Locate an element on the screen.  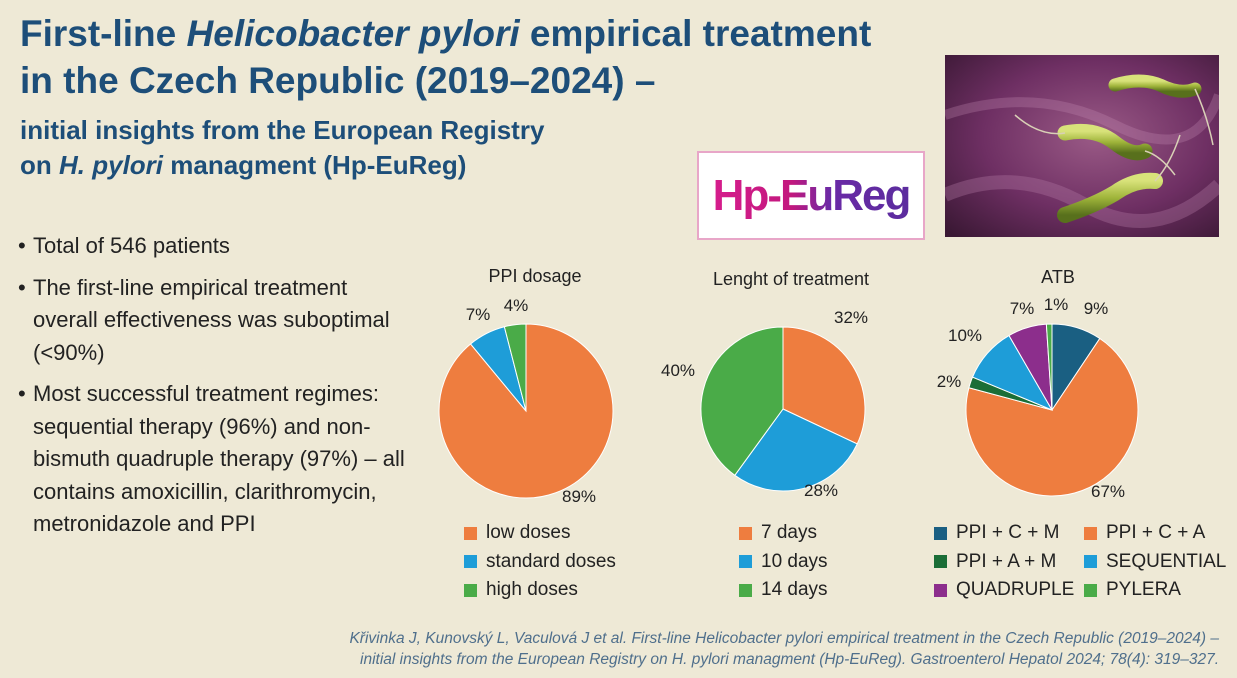
title-italic-species: Helicobacter pylori is located at coordinates (353, 33).